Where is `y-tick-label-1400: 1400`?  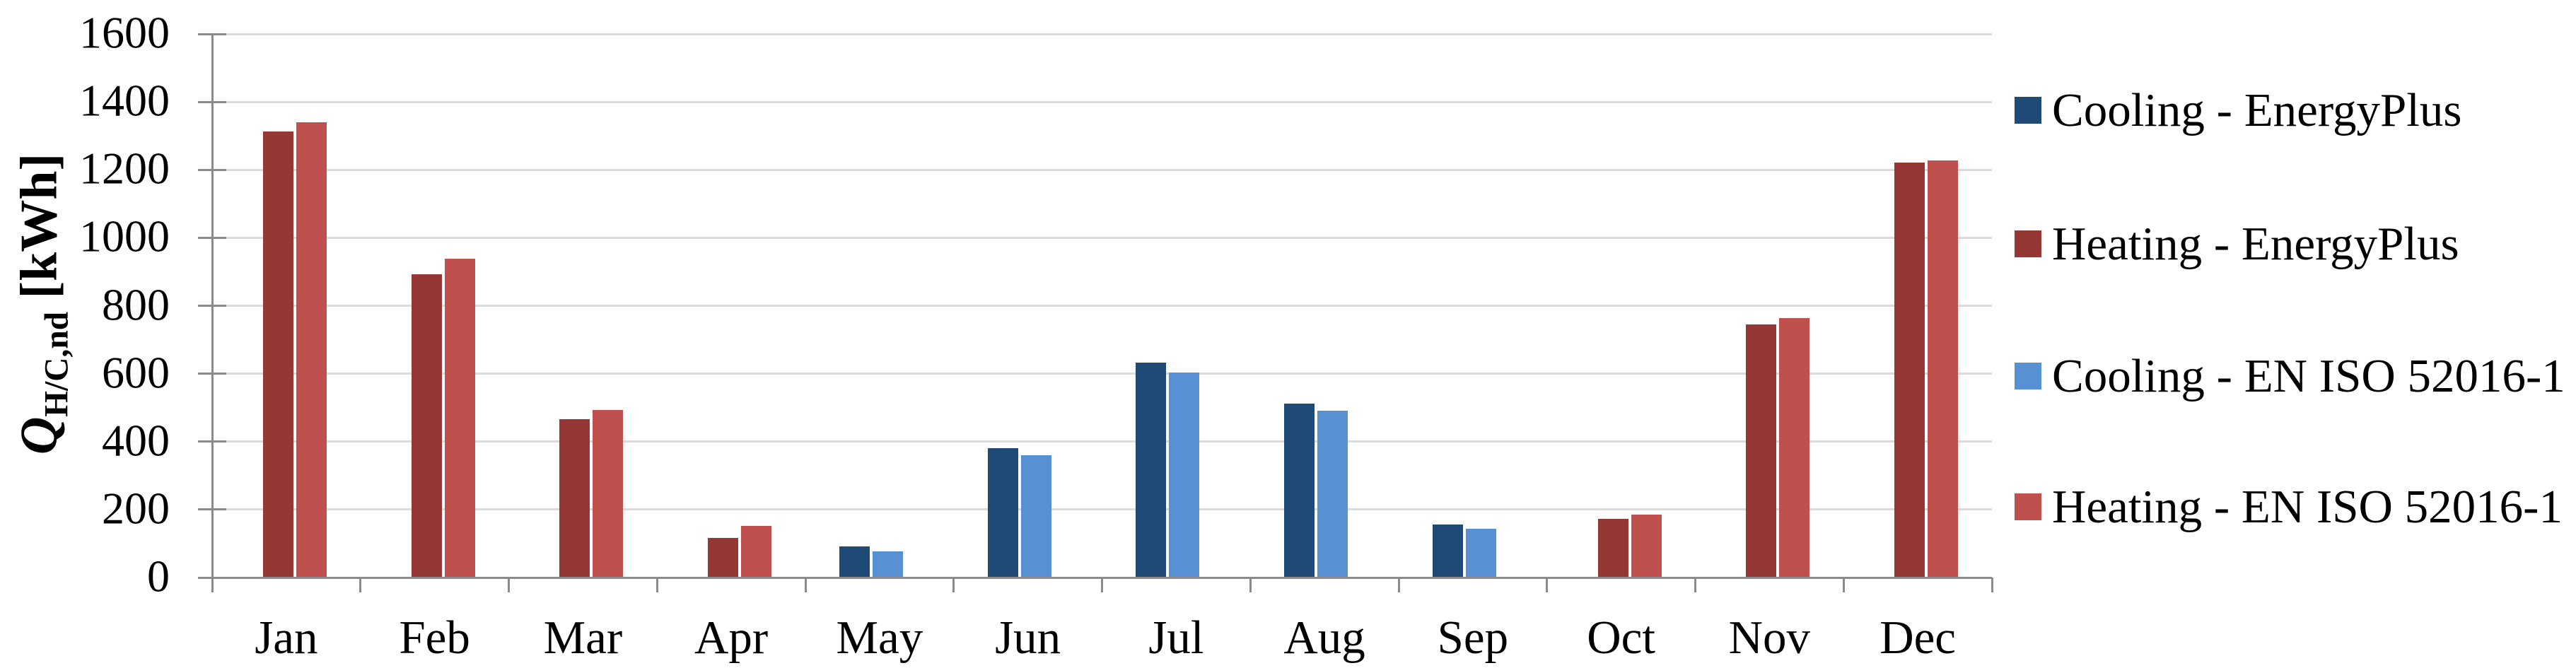 y-tick-label-1400: 1400 is located at coordinates (124, 100).